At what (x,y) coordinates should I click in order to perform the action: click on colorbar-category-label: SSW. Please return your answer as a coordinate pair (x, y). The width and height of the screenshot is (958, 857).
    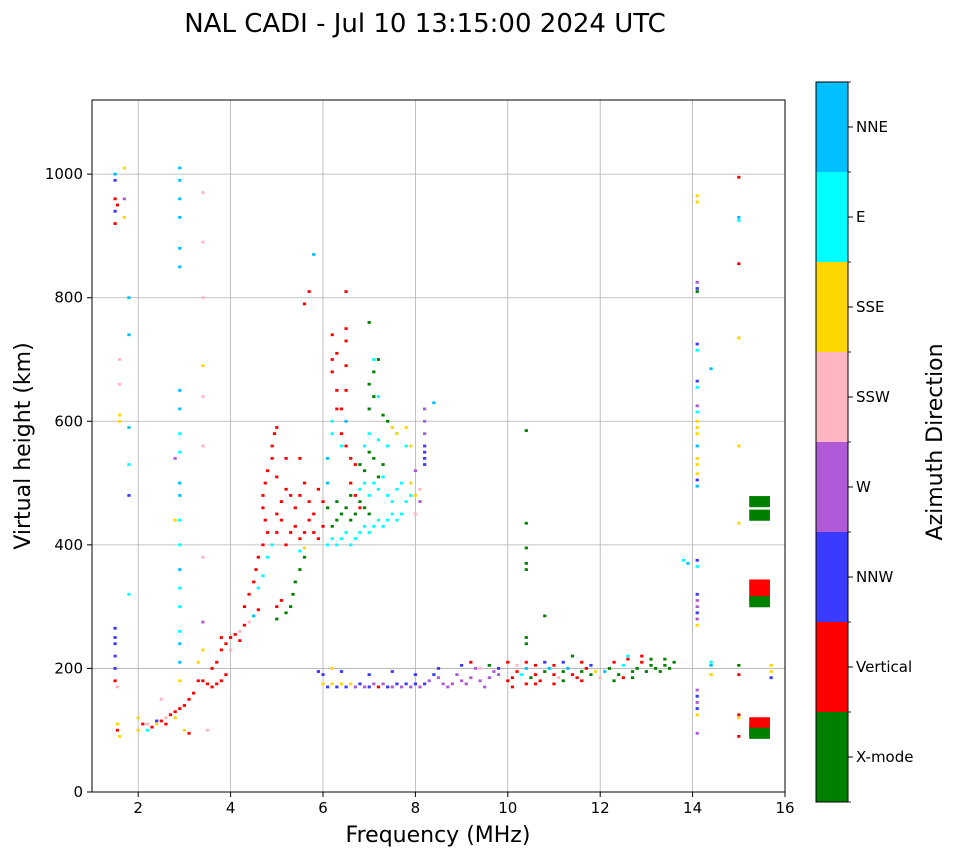
    Looking at the image, I should click on (873, 397).